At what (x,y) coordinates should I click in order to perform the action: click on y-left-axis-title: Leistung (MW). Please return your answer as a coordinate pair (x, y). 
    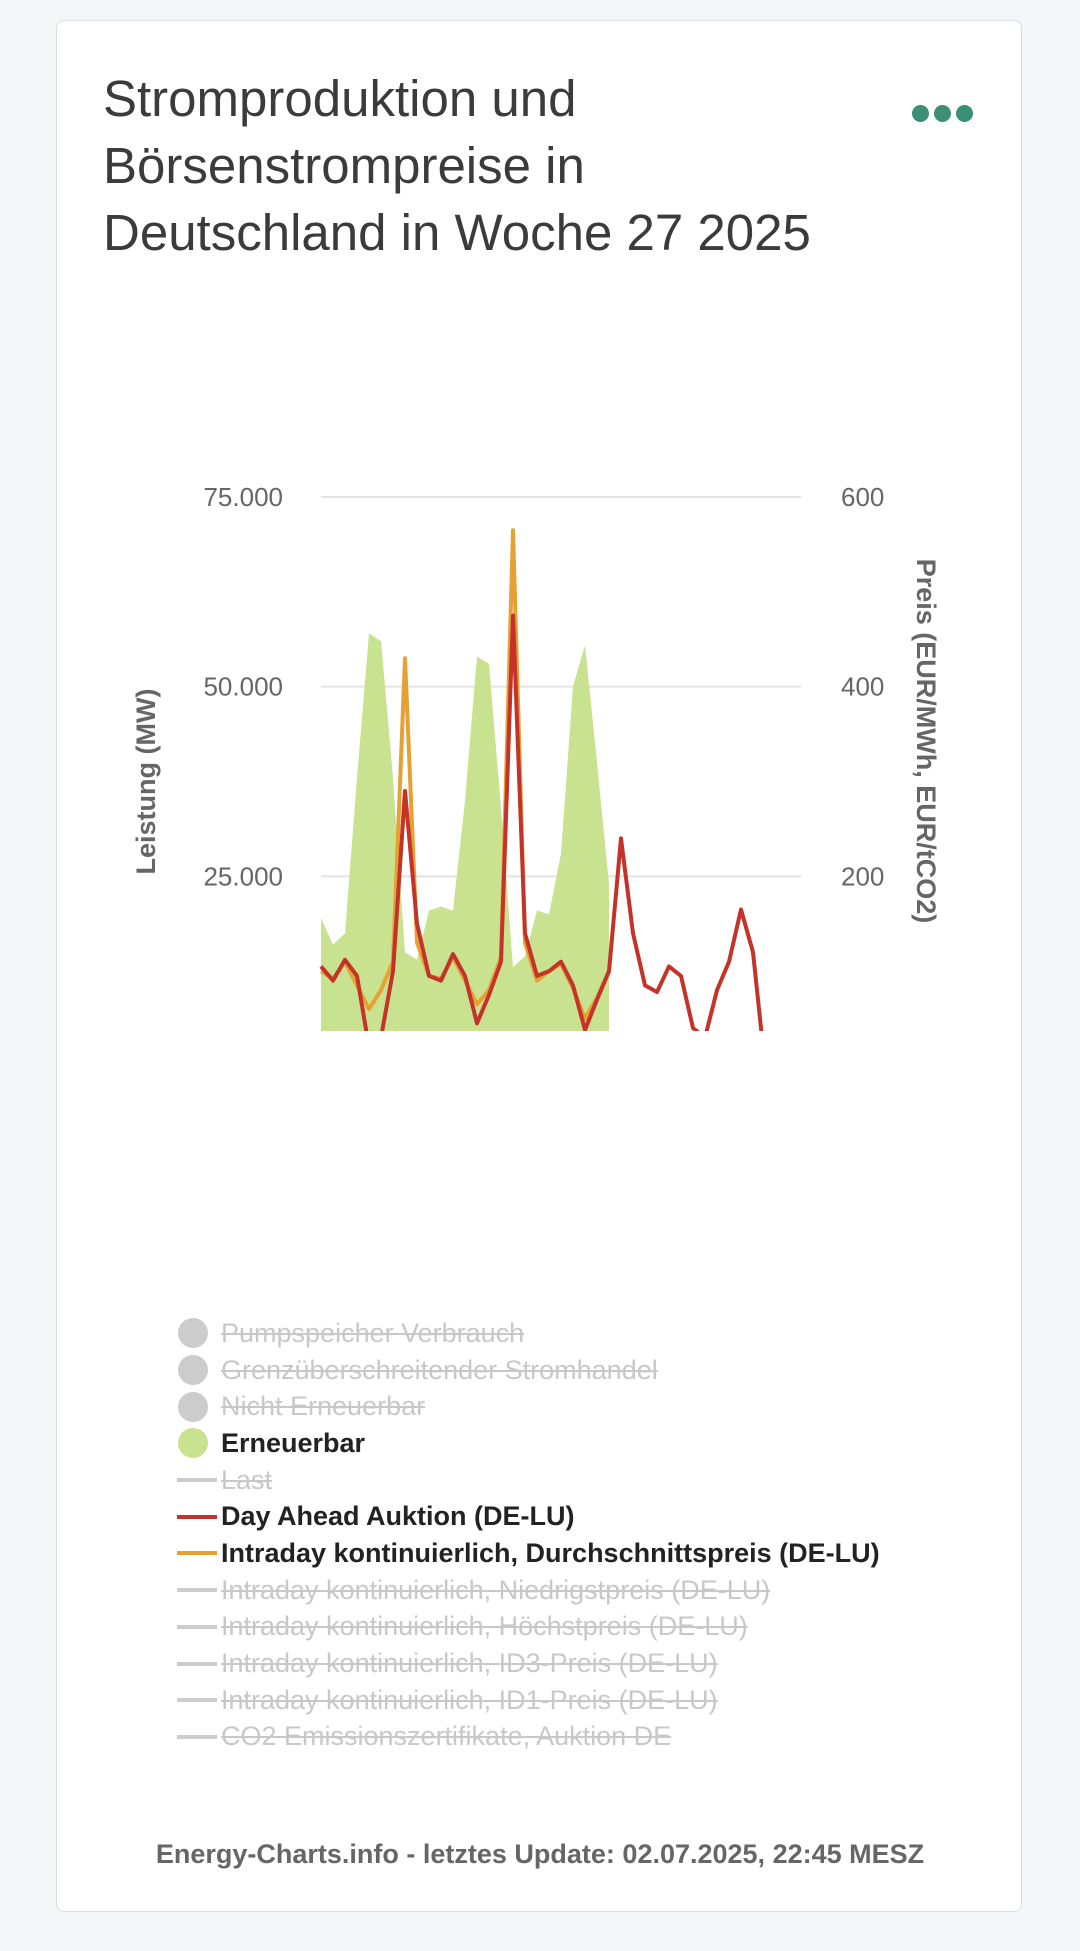
    Looking at the image, I should click on (146, 782).